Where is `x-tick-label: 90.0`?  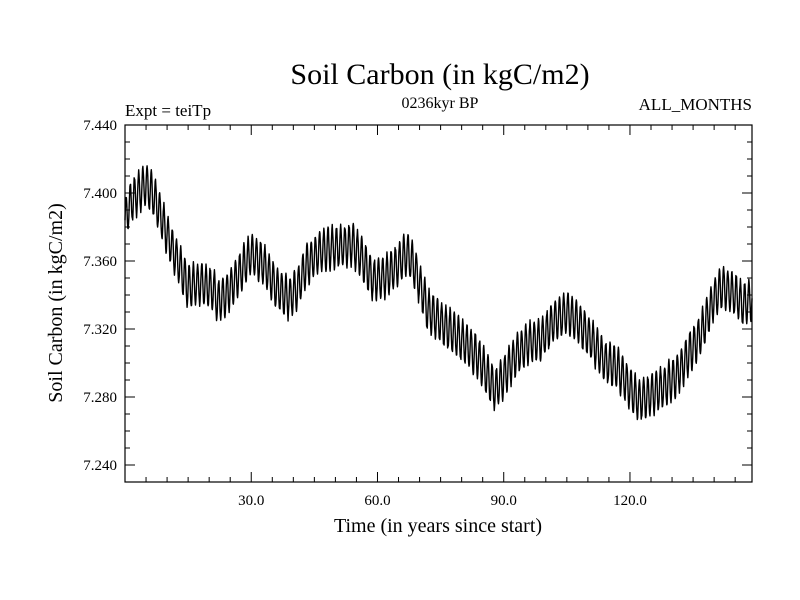
x-tick-label: 90.0 is located at coordinates (504, 501).